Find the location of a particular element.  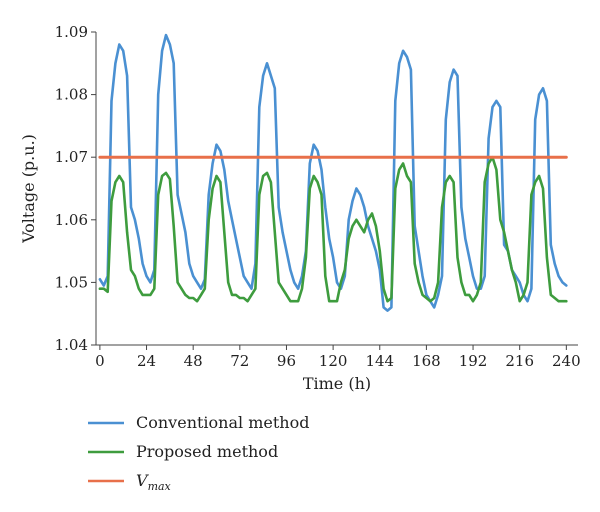

y-axis-ticks: 1.04 1.05 1.06 1.07 1.08 1.09 is located at coordinates (75, 188).